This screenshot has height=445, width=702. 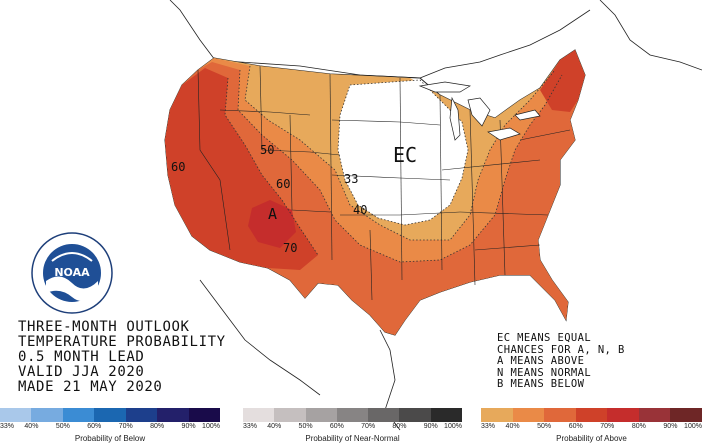 What do you see at coordinates (405, 155) in the screenshot?
I see `equal-chances-label: EC` at bounding box center [405, 155].